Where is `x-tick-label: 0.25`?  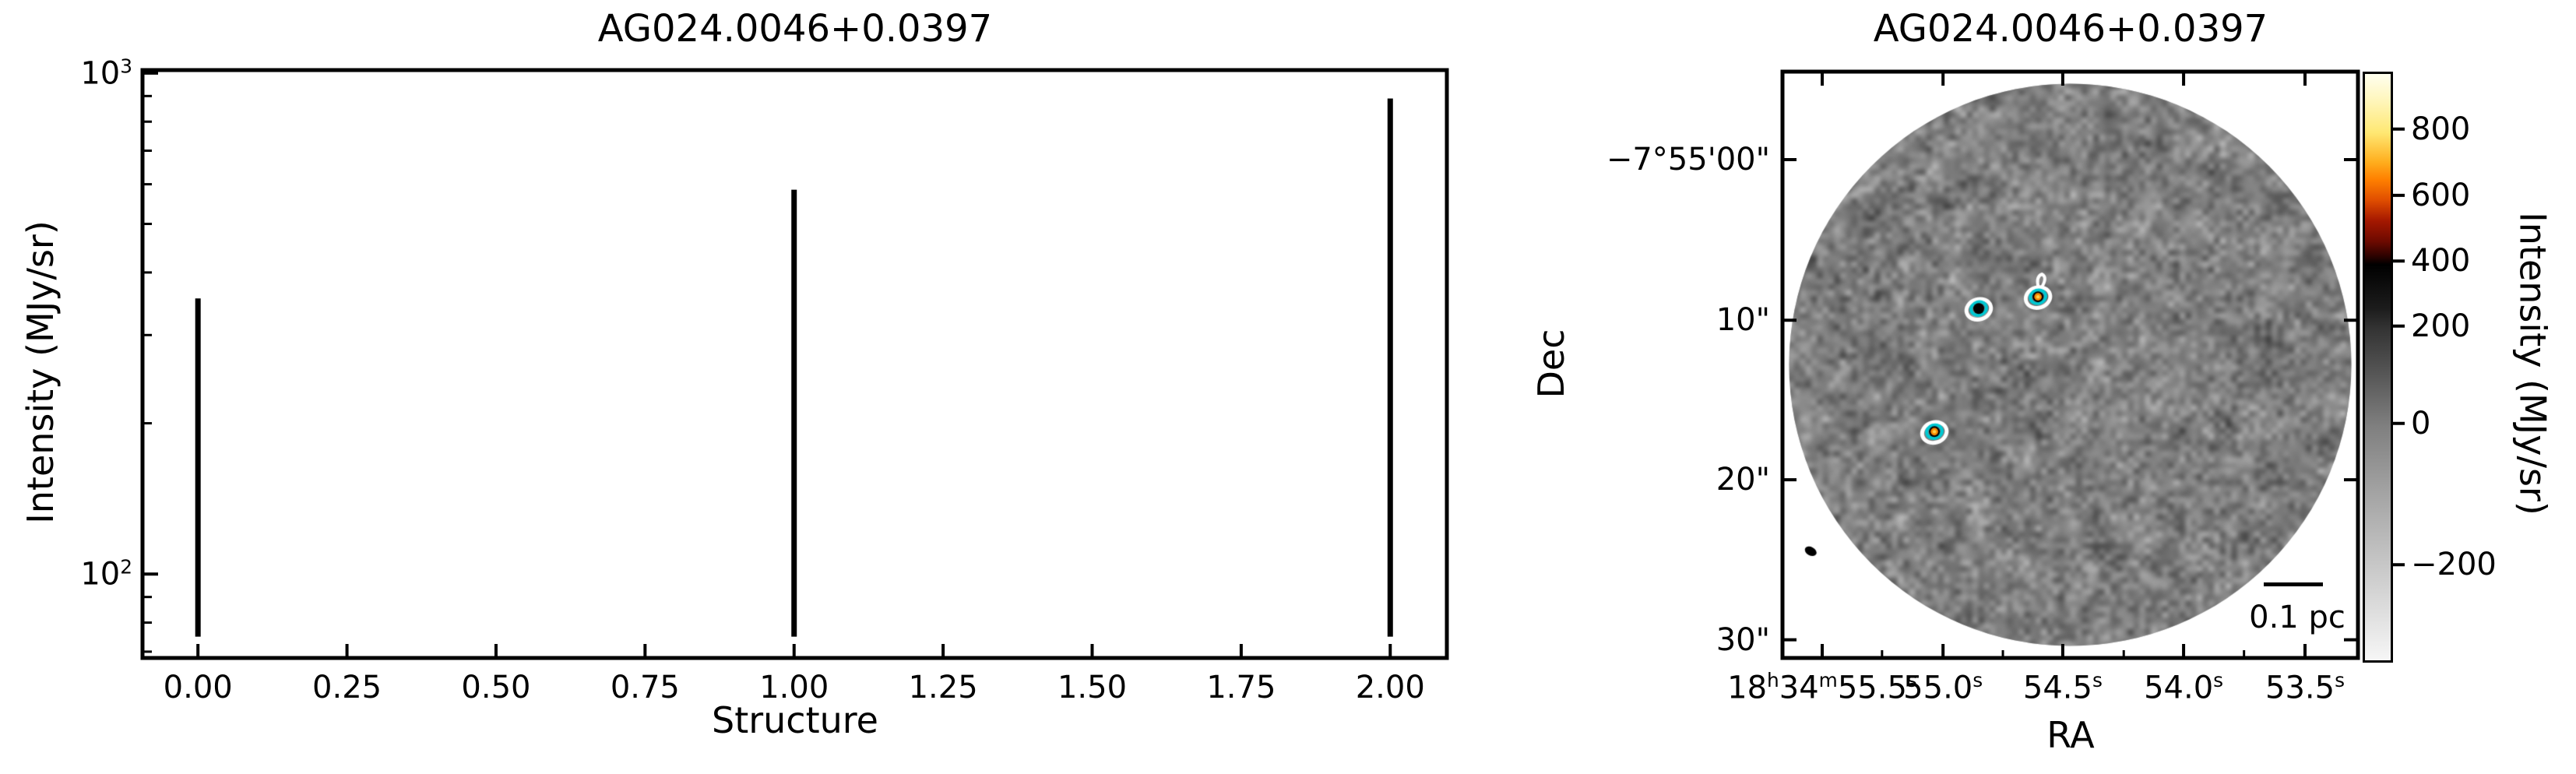 x-tick-label: 0.25 is located at coordinates (347, 687).